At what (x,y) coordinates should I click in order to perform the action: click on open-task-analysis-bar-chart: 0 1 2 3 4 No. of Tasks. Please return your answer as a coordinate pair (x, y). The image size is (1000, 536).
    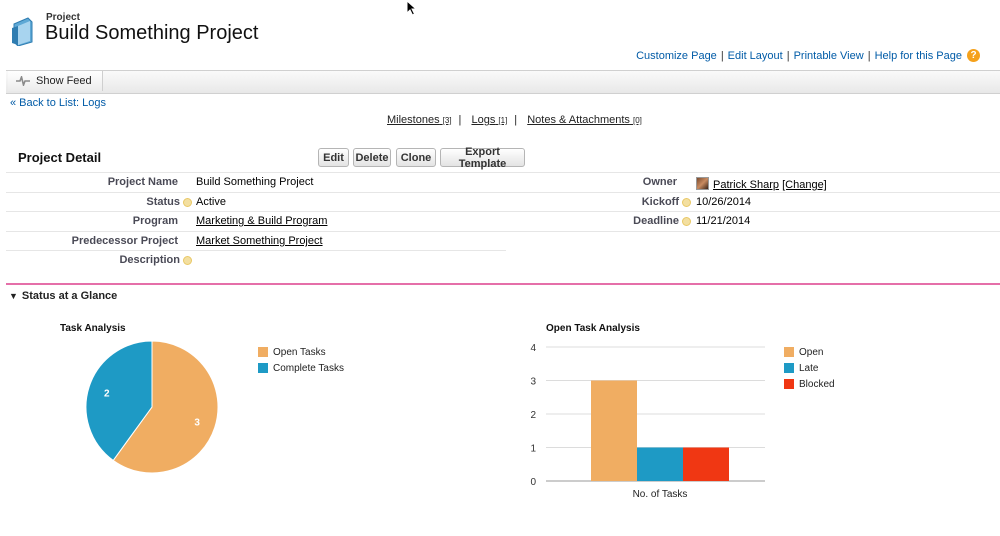
    Looking at the image, I should click on (647, 421).